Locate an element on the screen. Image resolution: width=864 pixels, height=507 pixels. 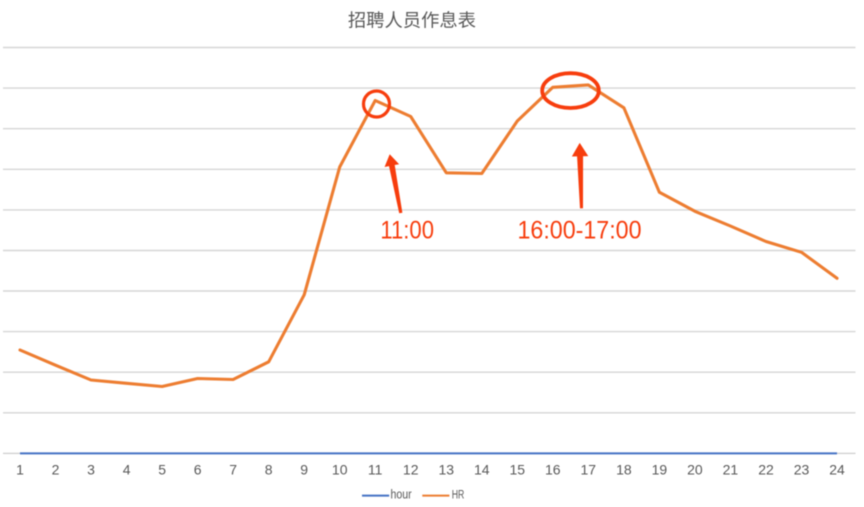
svg-text: 2 is located at coordinates (56, 470).